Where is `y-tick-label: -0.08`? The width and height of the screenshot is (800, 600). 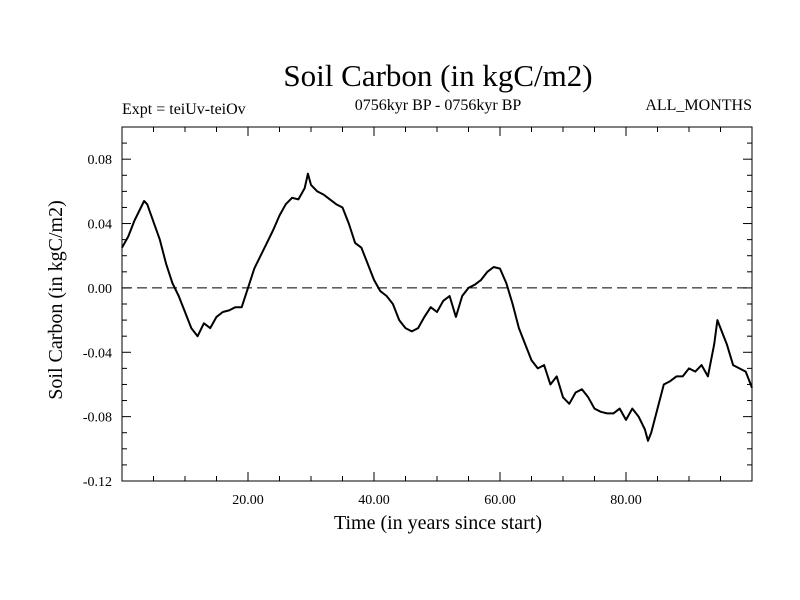 y-tick-label: -0.08 is located at coordinates (97, 418).